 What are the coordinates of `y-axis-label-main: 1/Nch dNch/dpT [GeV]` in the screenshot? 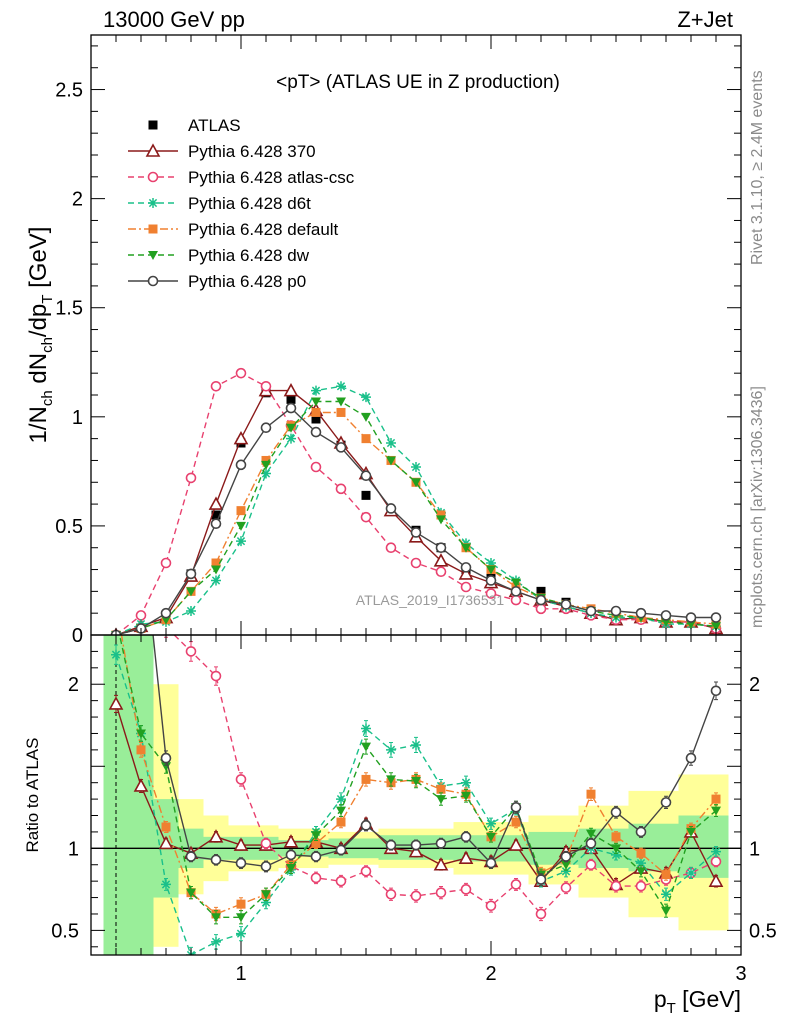 It's located at (40, 335).